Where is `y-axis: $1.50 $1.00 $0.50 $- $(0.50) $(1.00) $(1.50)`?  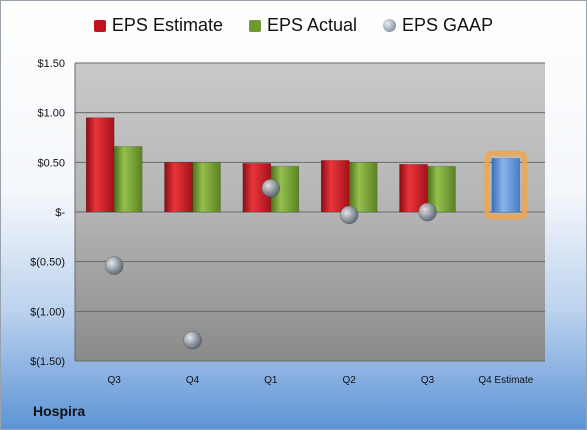
y-axis: $1.50 $1.00 $0.50 $- $(0.50) $(1.00) $(1.50) is located at coordinates (53, 213).